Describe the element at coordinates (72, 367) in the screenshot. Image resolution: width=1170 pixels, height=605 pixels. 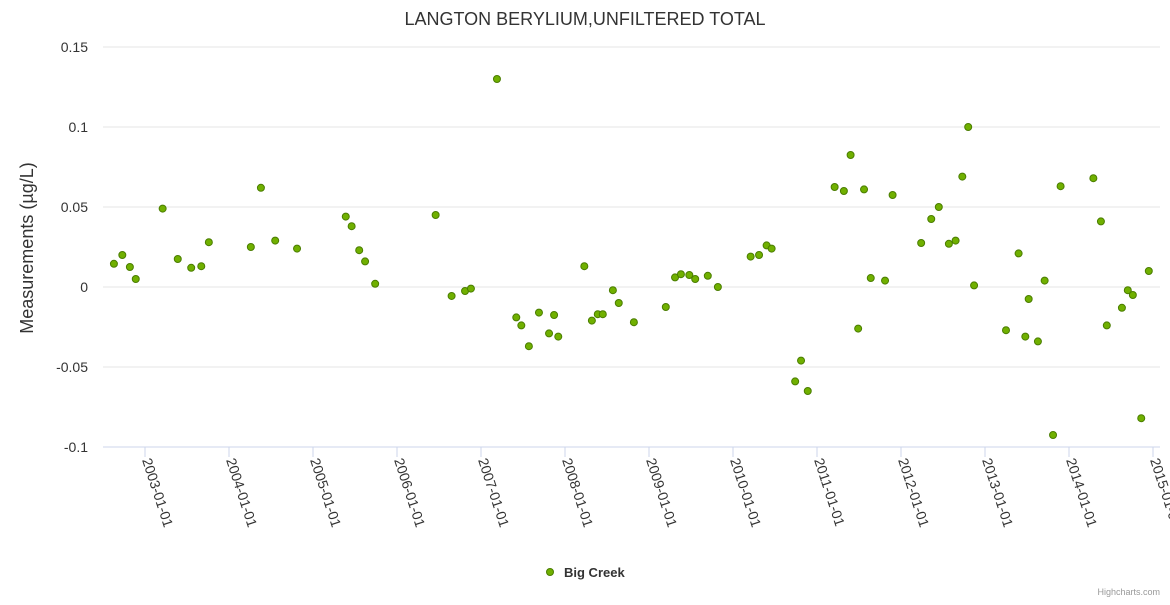
I see `y-tick-label: -0.05` at that location.